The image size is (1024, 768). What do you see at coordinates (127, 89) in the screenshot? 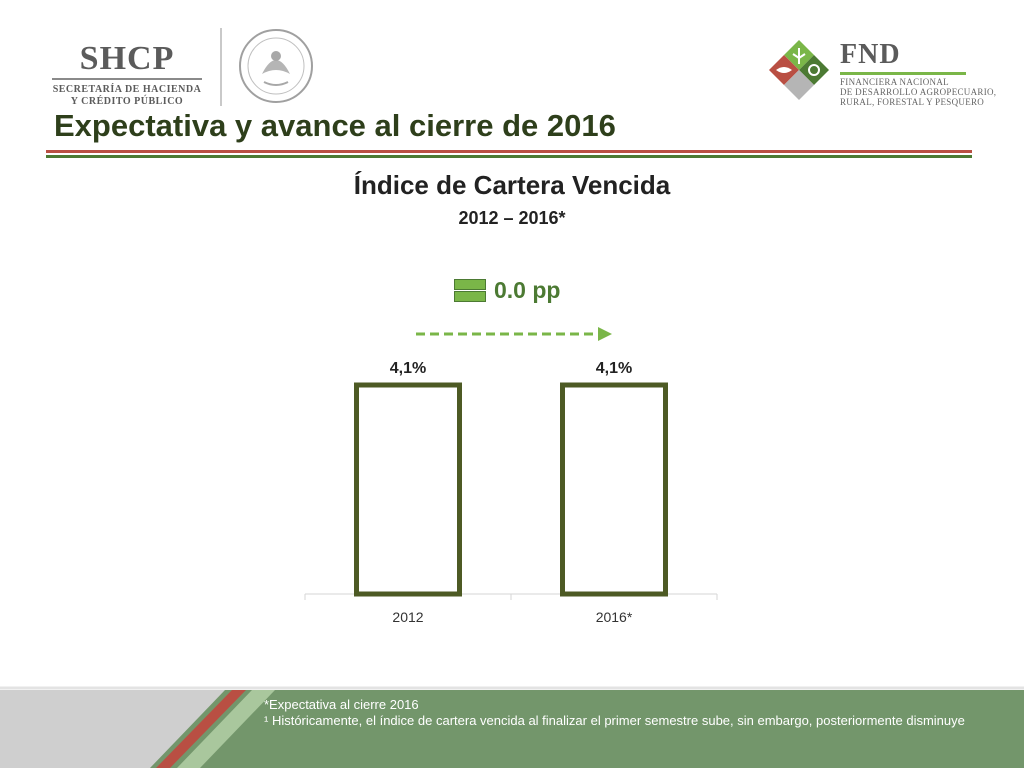
I see `shcp-logo-line1: SECRETARÍA DE HACIENDA` at bounding box center [127, 89].